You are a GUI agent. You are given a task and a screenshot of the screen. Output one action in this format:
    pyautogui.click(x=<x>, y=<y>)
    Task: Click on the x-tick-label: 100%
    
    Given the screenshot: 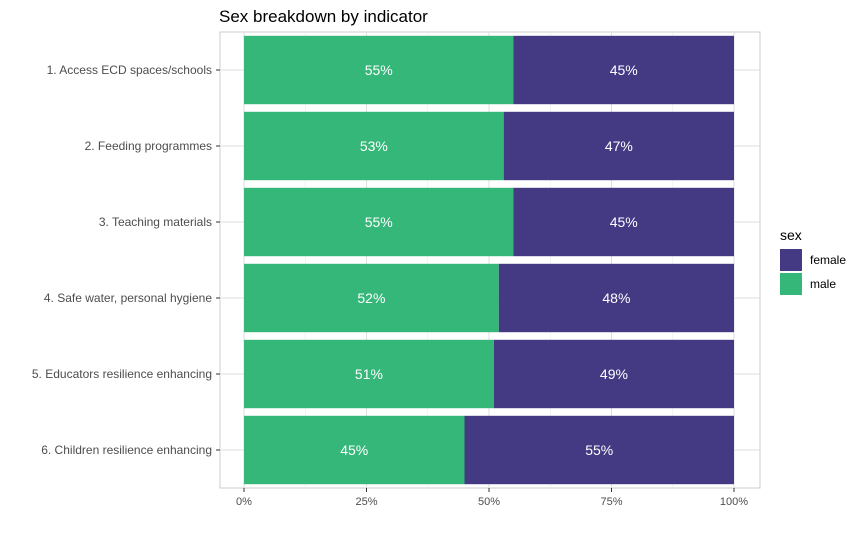 What is the action you would take?
    pyautogui.click(x=734, y=502)
    